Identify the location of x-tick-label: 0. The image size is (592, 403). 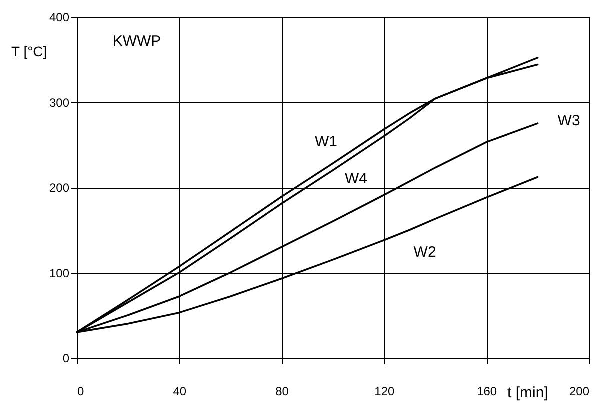
(81, 391).